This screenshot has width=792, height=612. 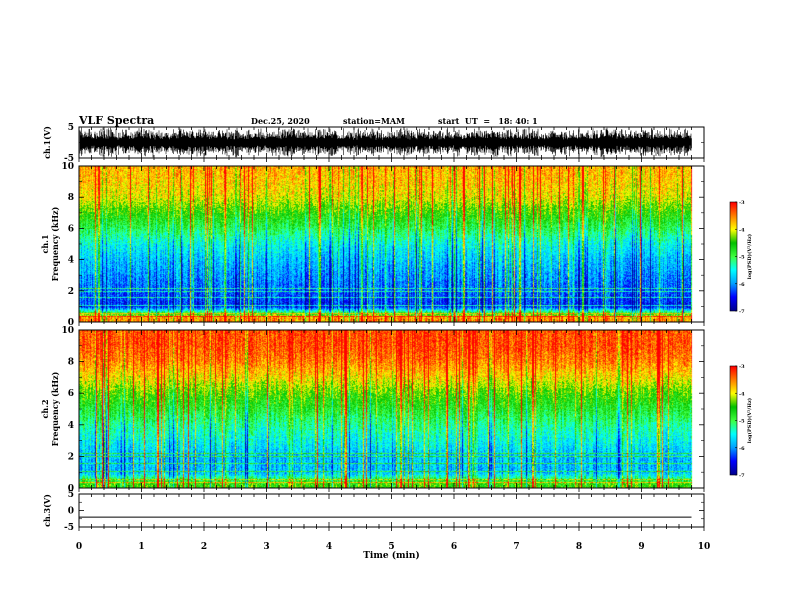 I want to click on ch1s-ytick-label: 2, so click(x=71, y=292).